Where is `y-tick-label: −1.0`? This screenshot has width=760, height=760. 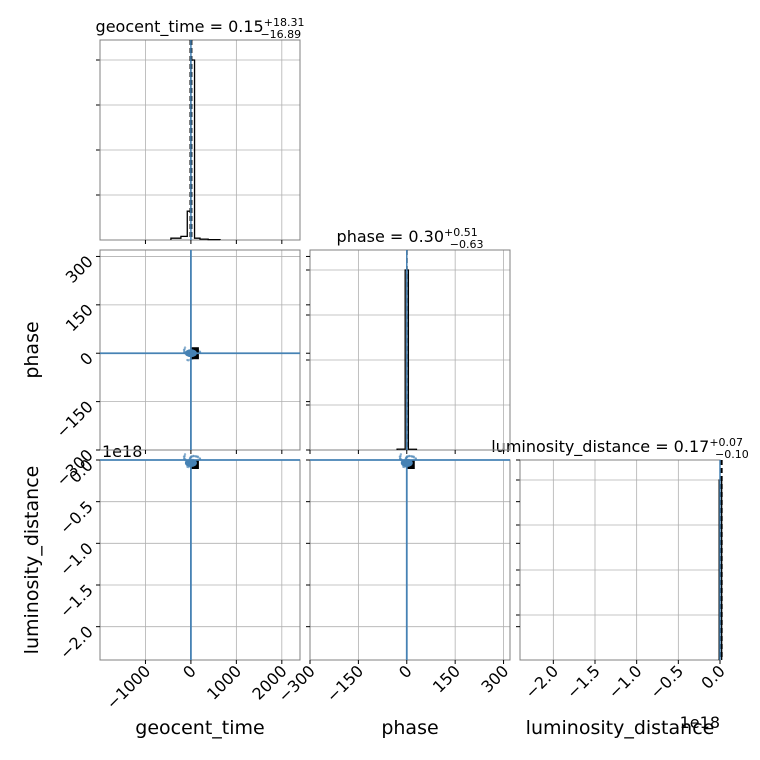 y-tick-label: −1.0 is located at coordinates (76, 559).